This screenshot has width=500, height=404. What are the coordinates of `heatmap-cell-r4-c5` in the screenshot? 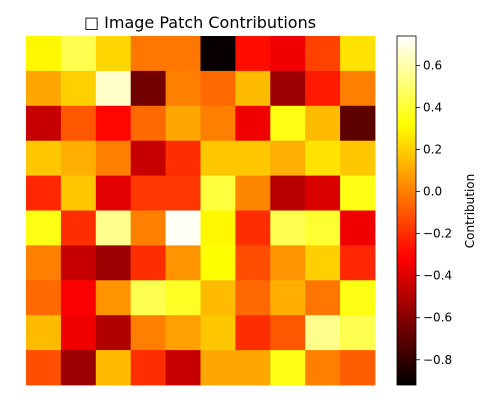 It's located at (218, 193).